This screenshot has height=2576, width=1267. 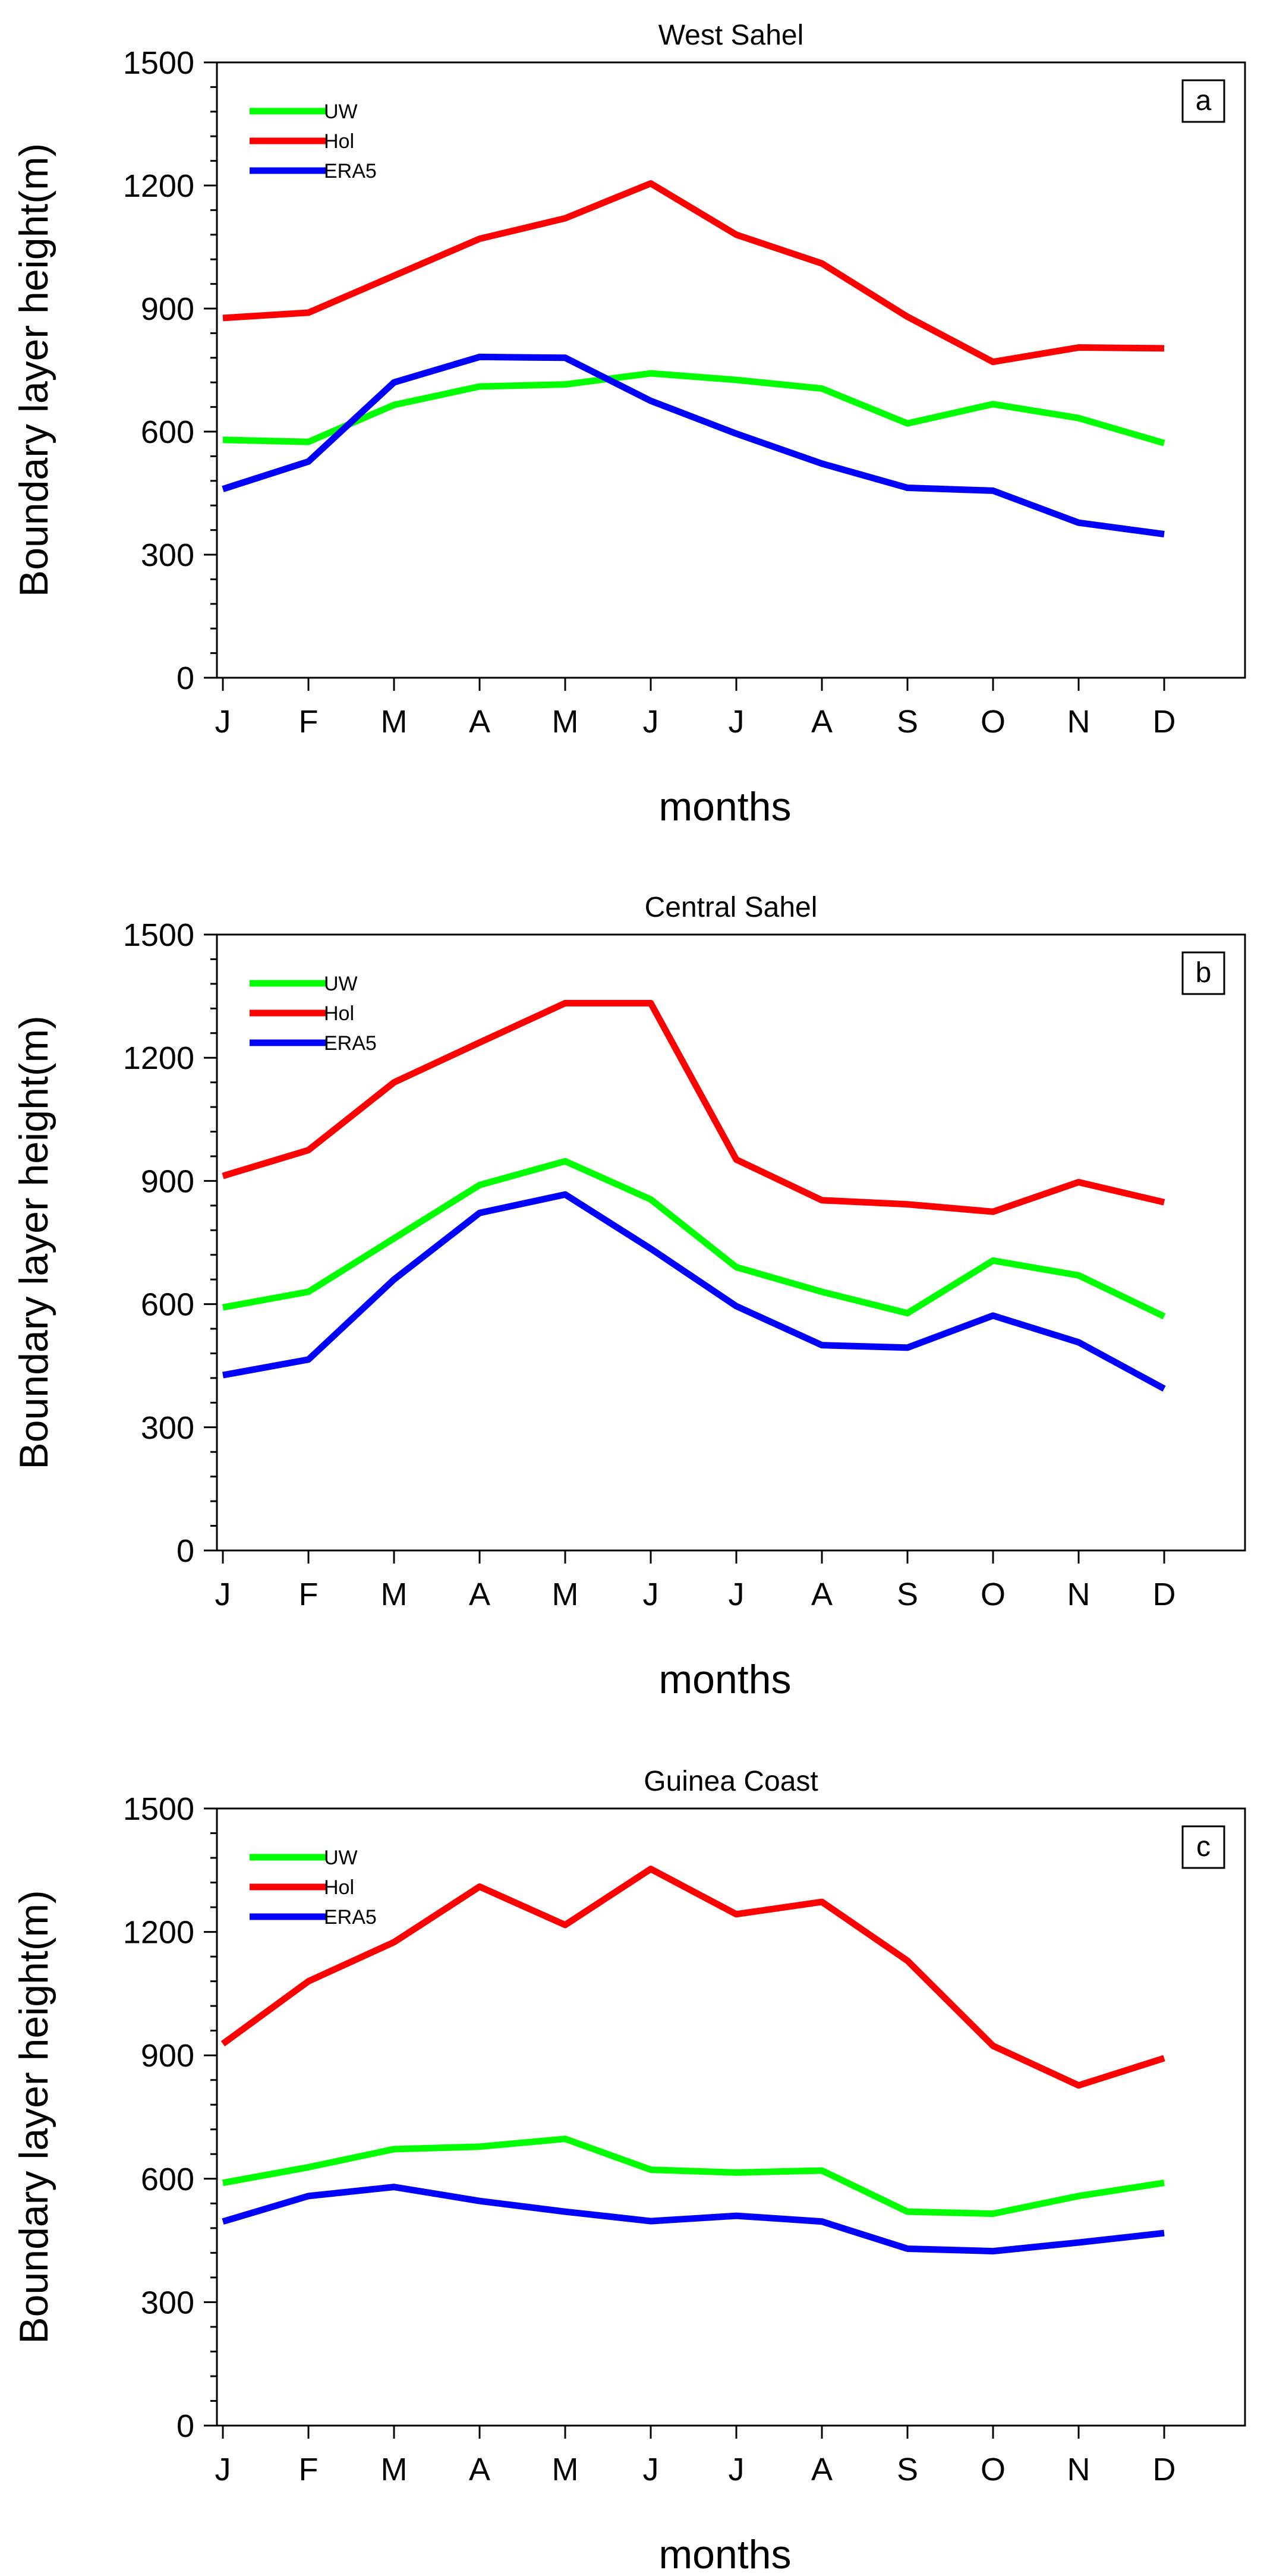 I want to click on panel-label: b, so click(x=1204, y=973).